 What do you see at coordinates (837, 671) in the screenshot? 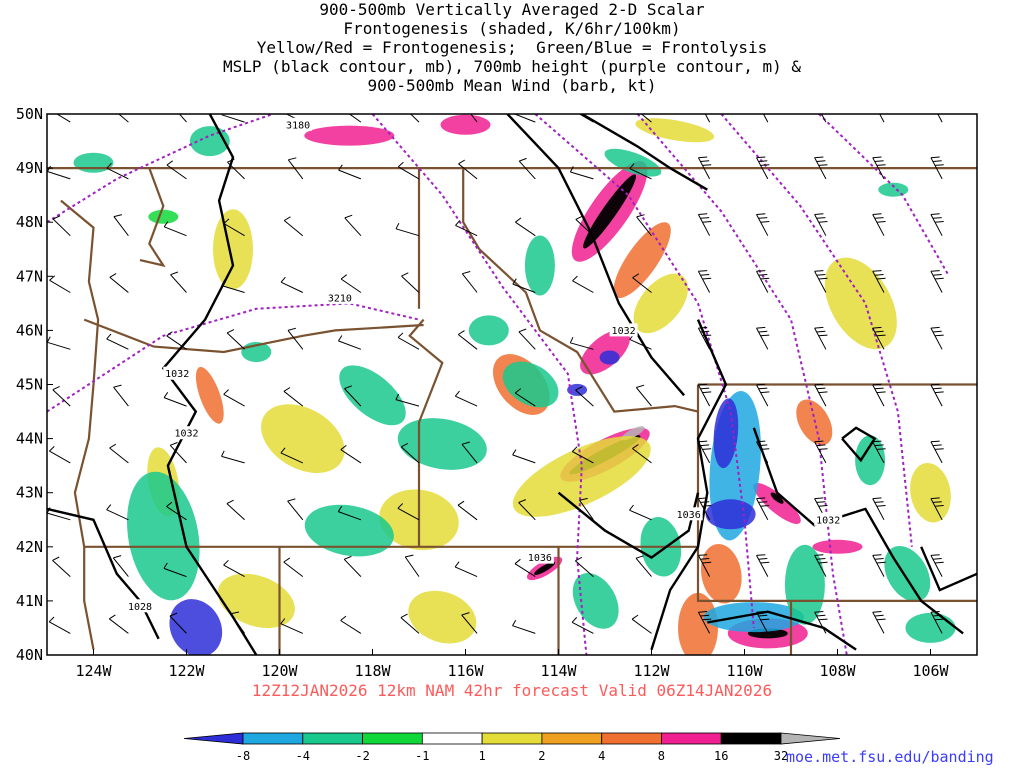
I see `lon-tick-label: 108W` at bounding box center [837, 671].